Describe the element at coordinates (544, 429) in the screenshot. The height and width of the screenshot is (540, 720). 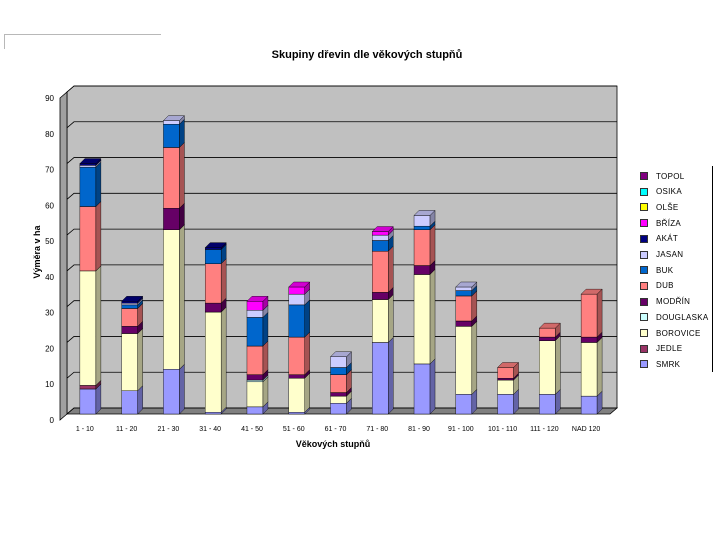
I see `x-tick-label: 111 - 120` at that location.